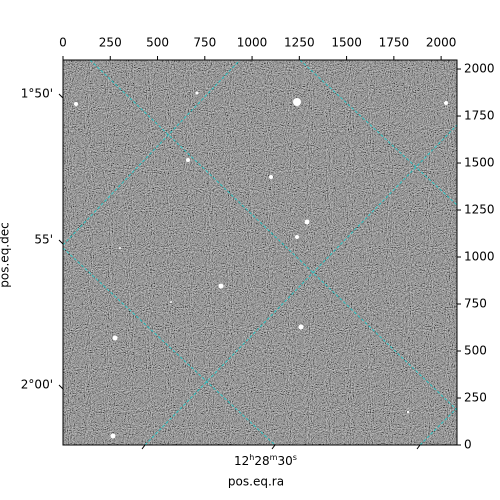 This screenshot has width=500, height=500. I want to click on x-axis-label: pos.eq.ra, so click(256, 482).